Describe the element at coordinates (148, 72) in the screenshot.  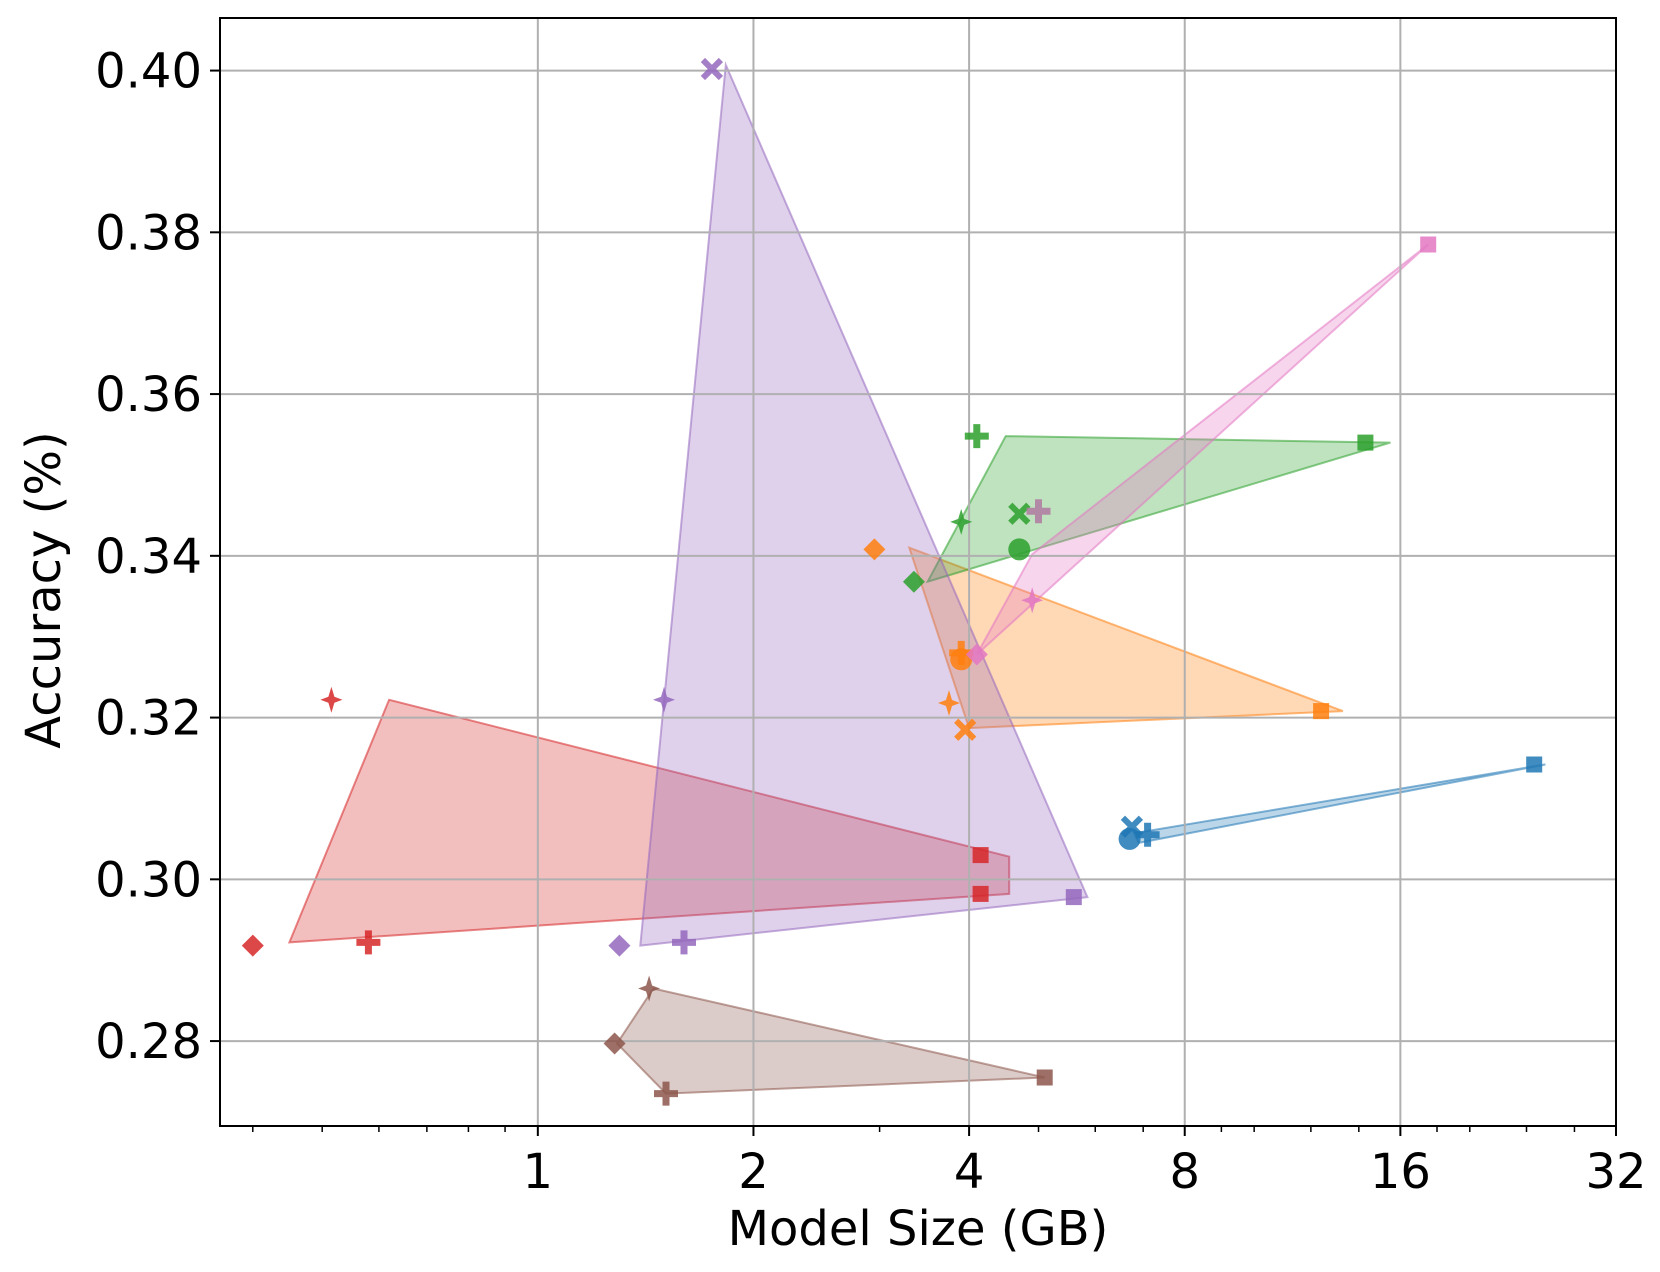
I see `y-tick-label: 0.40` at that location.